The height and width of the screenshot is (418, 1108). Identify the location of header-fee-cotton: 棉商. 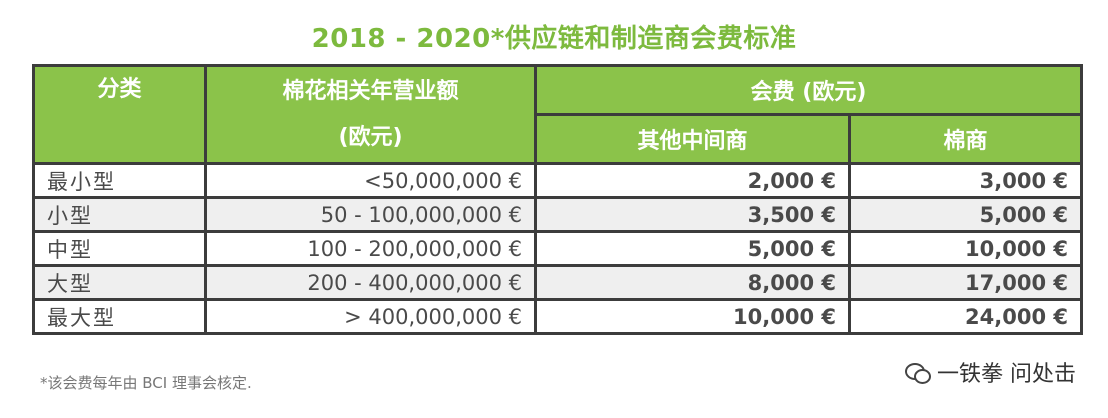
(965, 139).